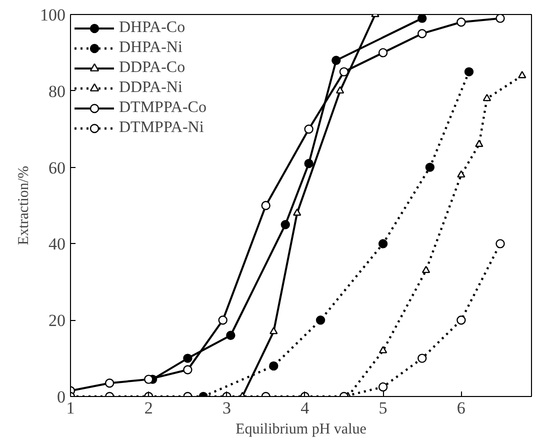 This screenshot has width=539, height=446. I want to click on y-tick-label: 20, so click(57, 320).